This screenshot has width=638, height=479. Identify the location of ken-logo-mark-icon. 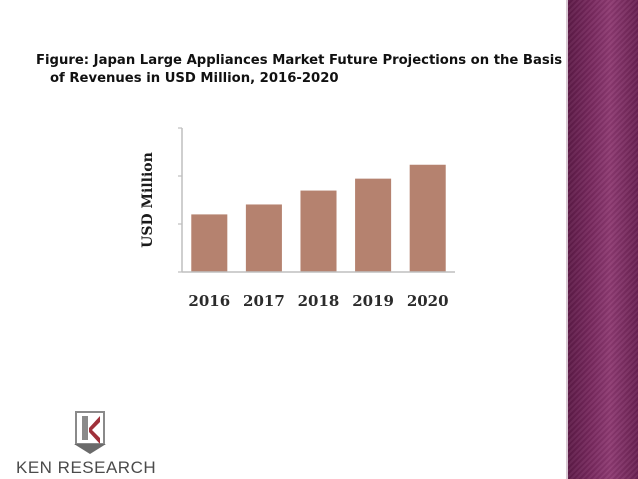
(90, 432).